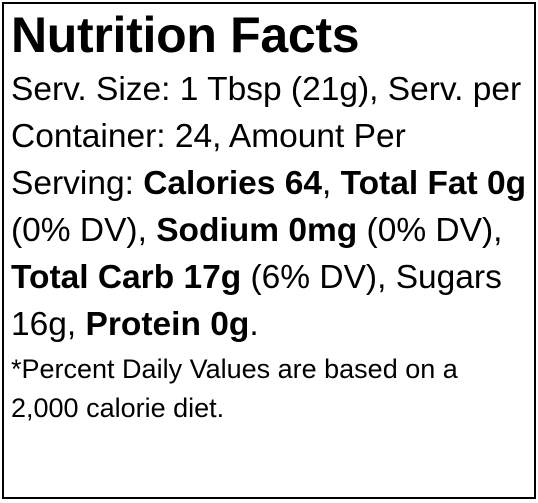  Describe the element at coordinates (433, 183) in the screenshot. I see `bold-text: Total Fat 0g` at that location.